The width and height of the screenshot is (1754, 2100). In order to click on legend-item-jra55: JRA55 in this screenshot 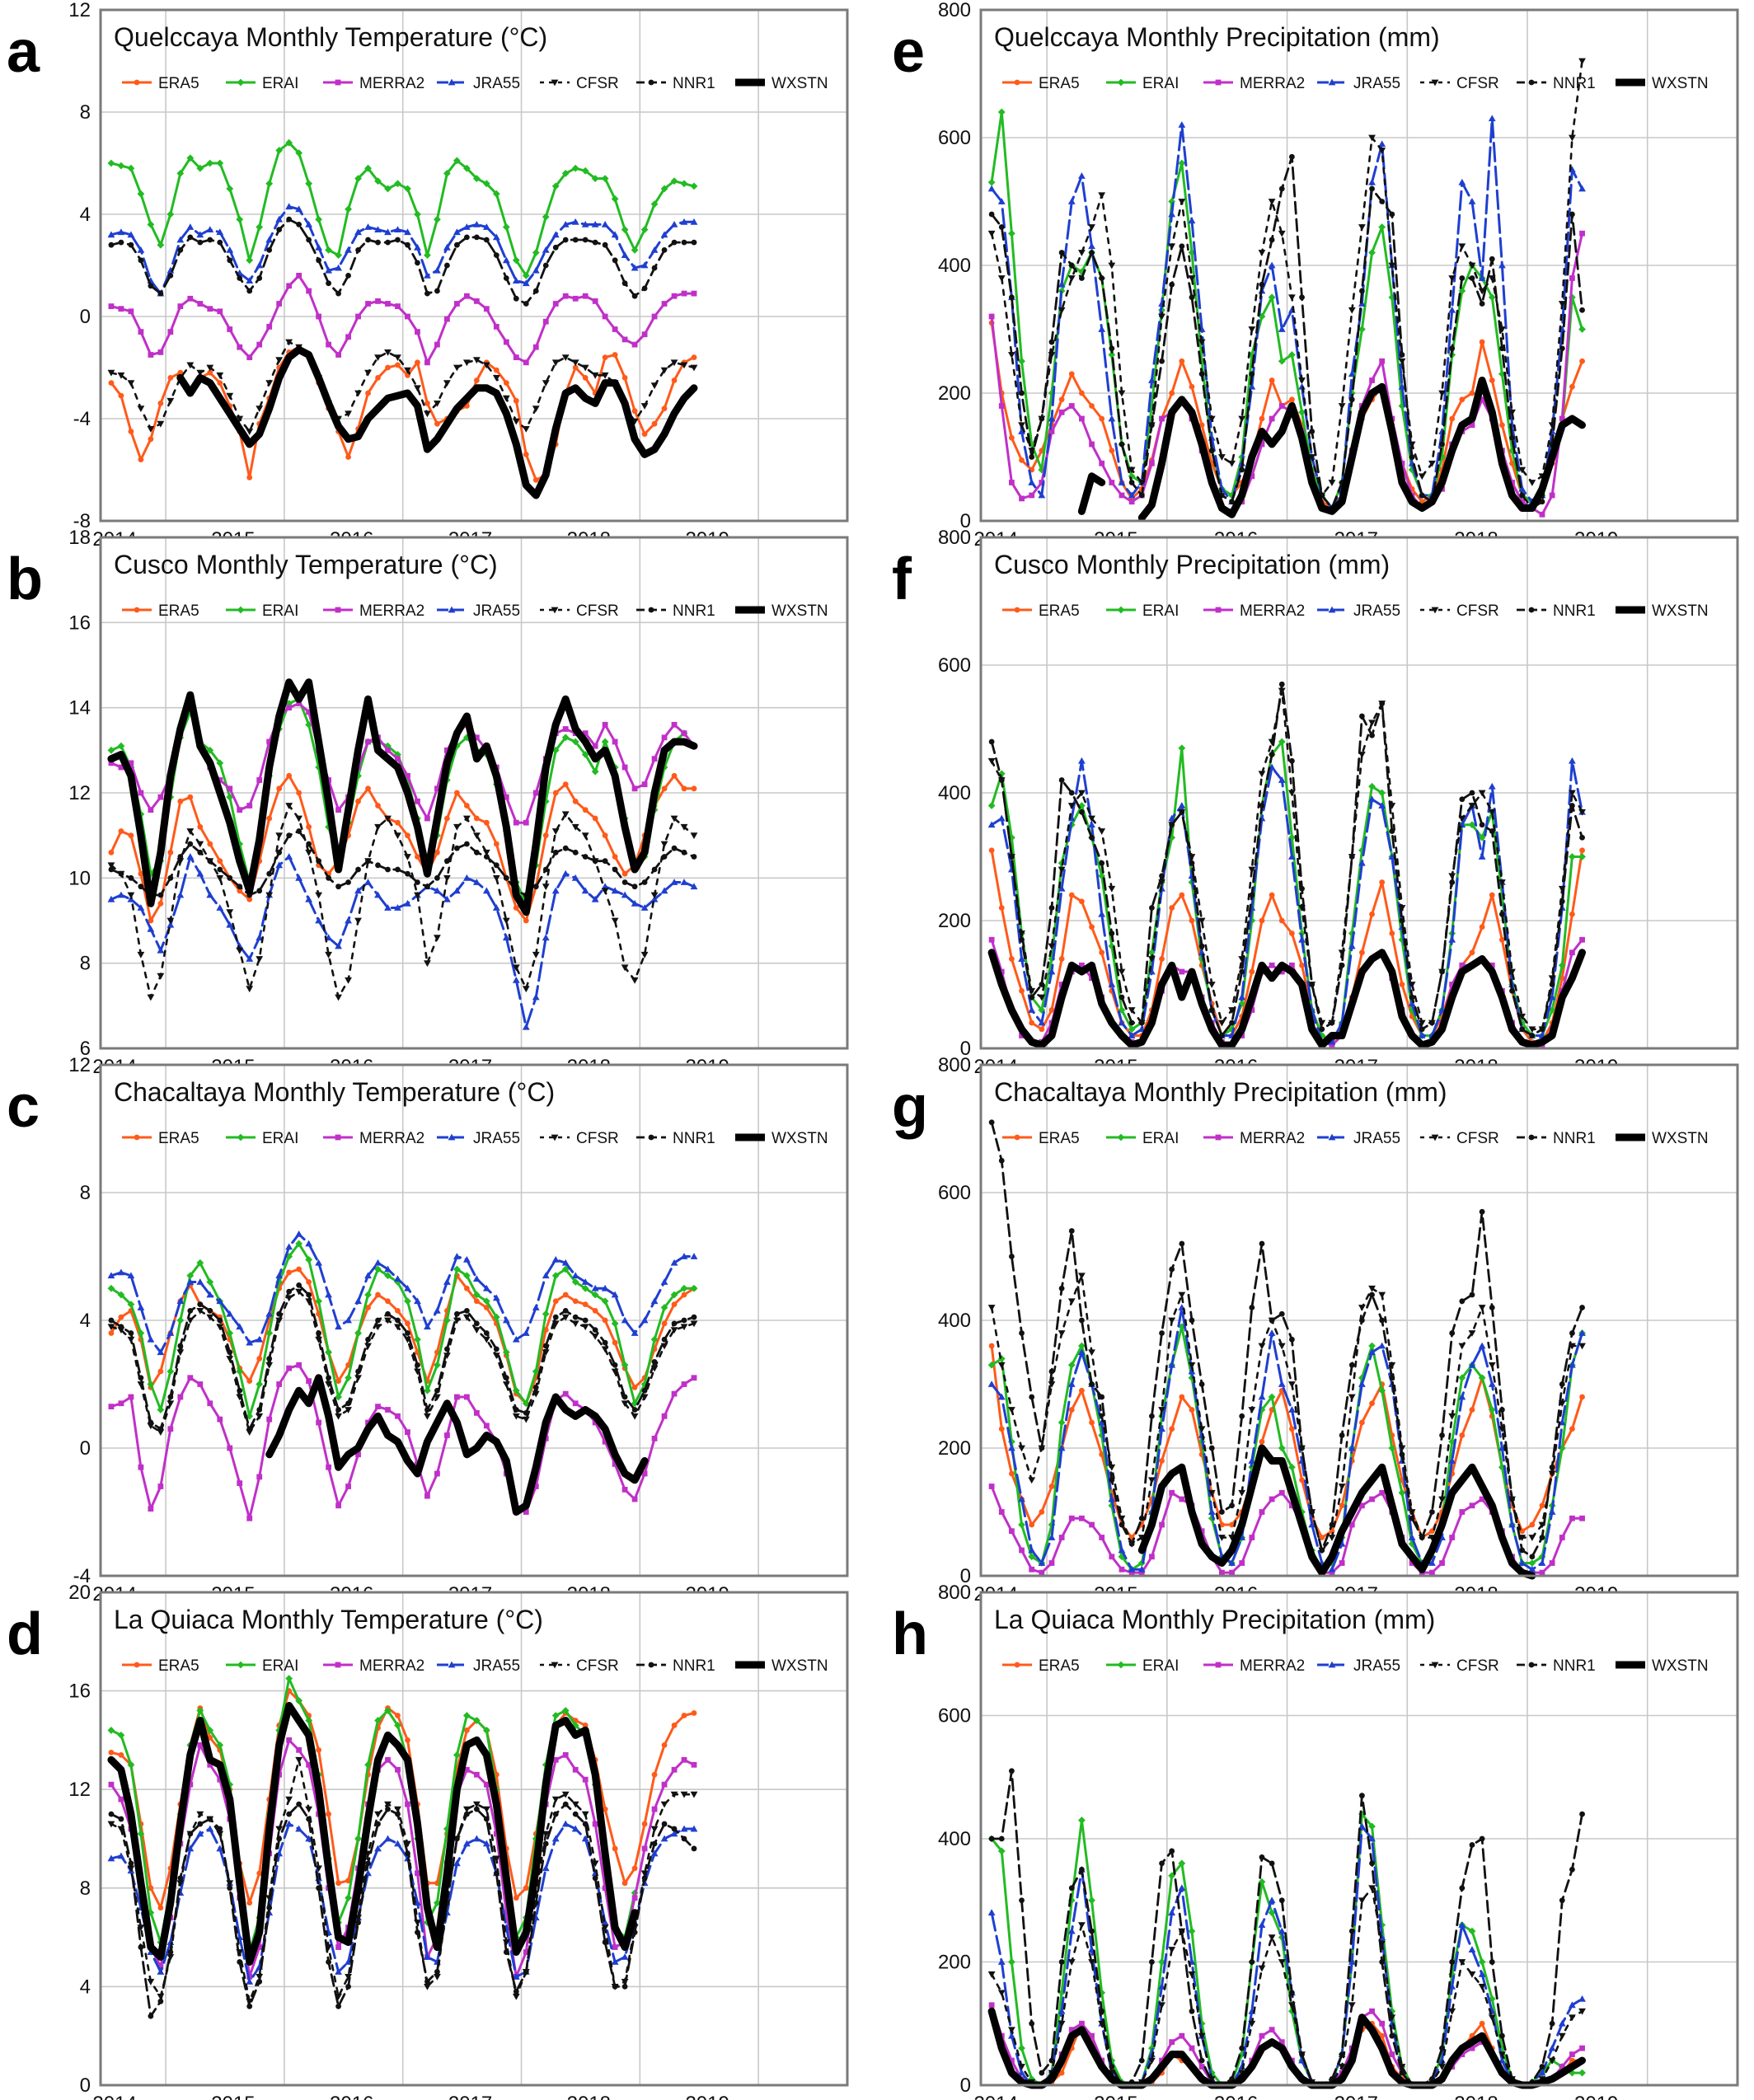, I will do `click(1358, 611)`.